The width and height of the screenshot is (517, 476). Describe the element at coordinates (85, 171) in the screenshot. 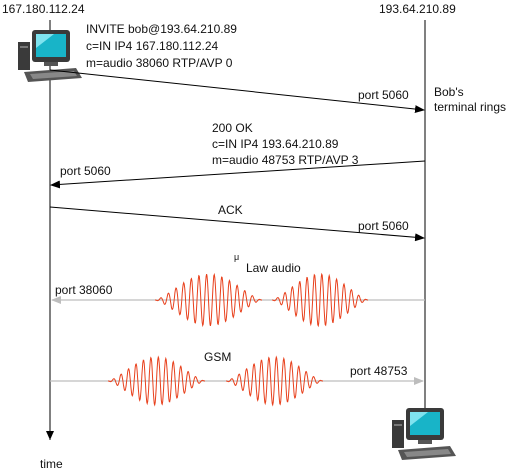

I see `ok-port: port 5060` at that location.